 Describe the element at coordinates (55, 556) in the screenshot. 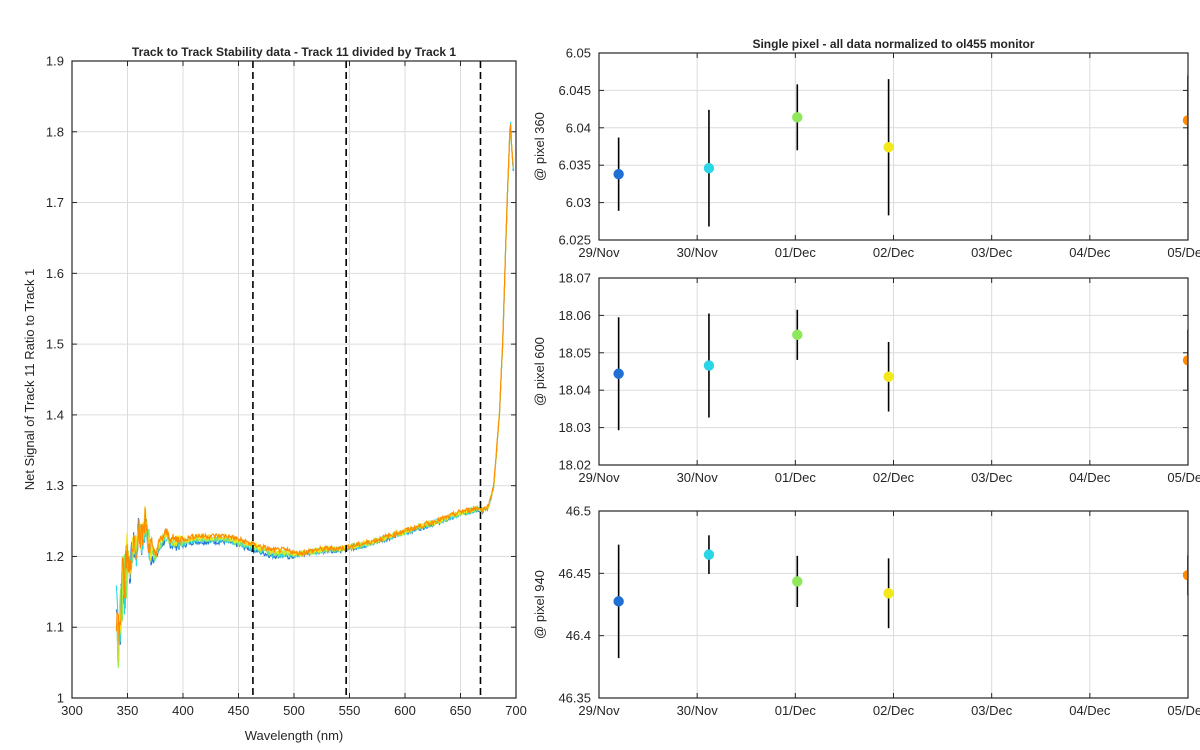

I see `y-tick-label: 1.2` at that location.